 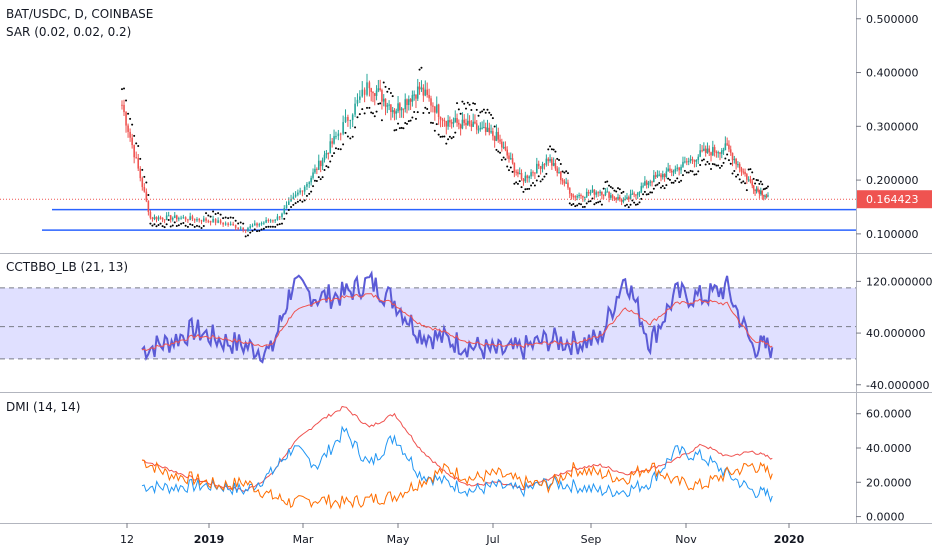 What do you see at coordinates (899, 281) in the screenshot?
I see `cct-tick-label: 120.000000` at bounding box center [899, 281].